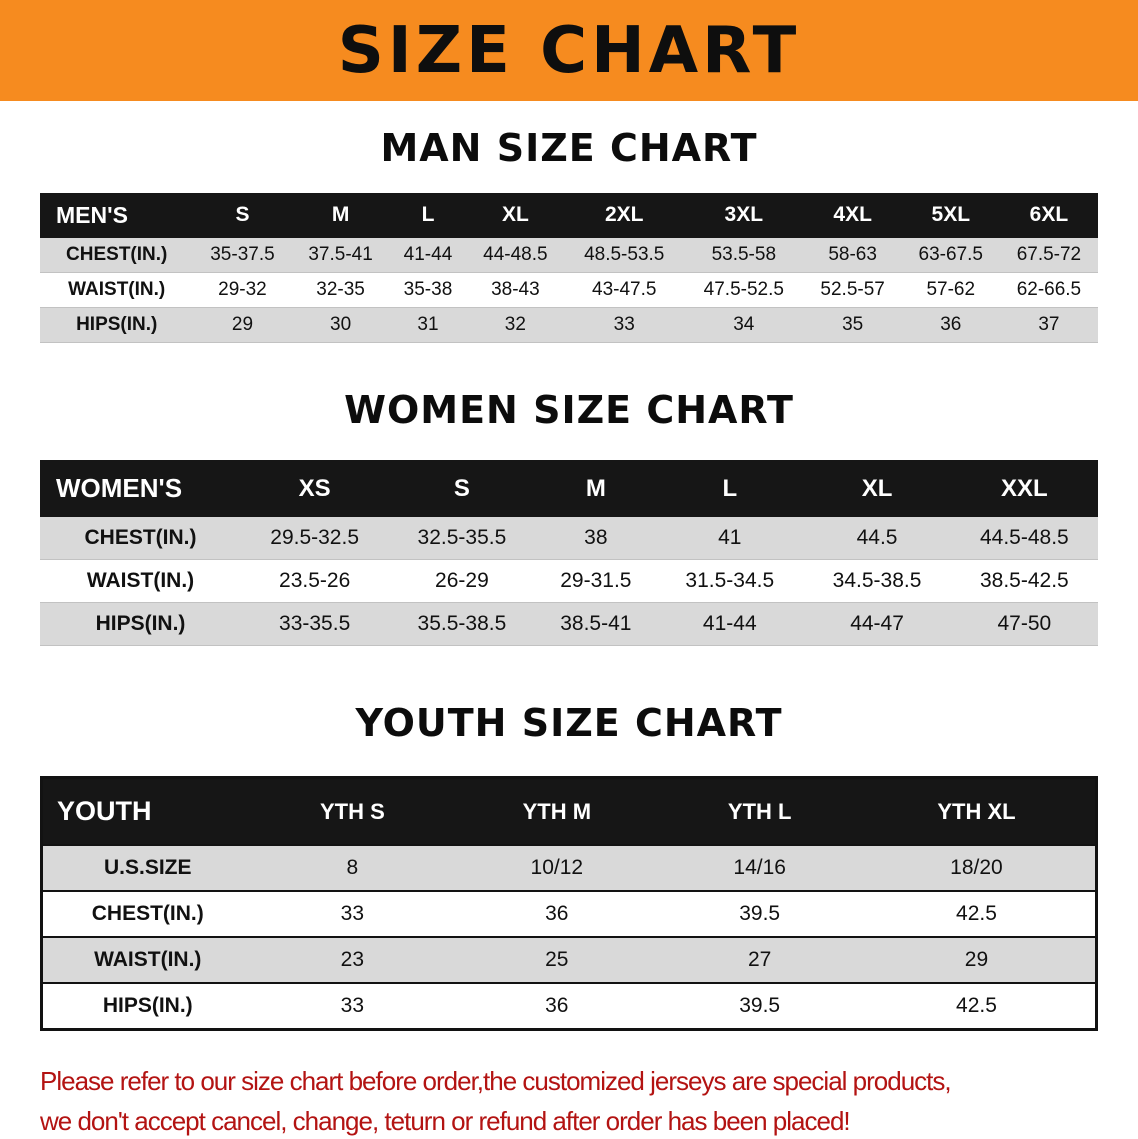 The image size is (1138, 1139). Describe the element at coordinates (1024, 581) in the screenshot. I see `women-value-cell: 38.5-42.5` at that location.